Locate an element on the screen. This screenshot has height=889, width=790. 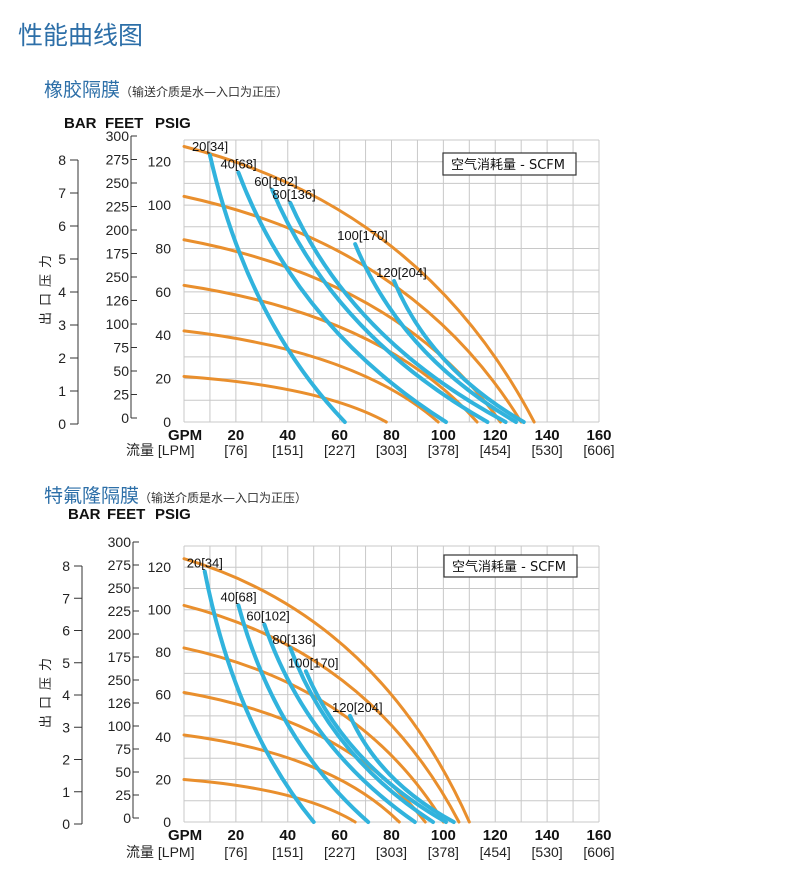
c1-feet-tick: 275 is located at coordinates (118, 160).